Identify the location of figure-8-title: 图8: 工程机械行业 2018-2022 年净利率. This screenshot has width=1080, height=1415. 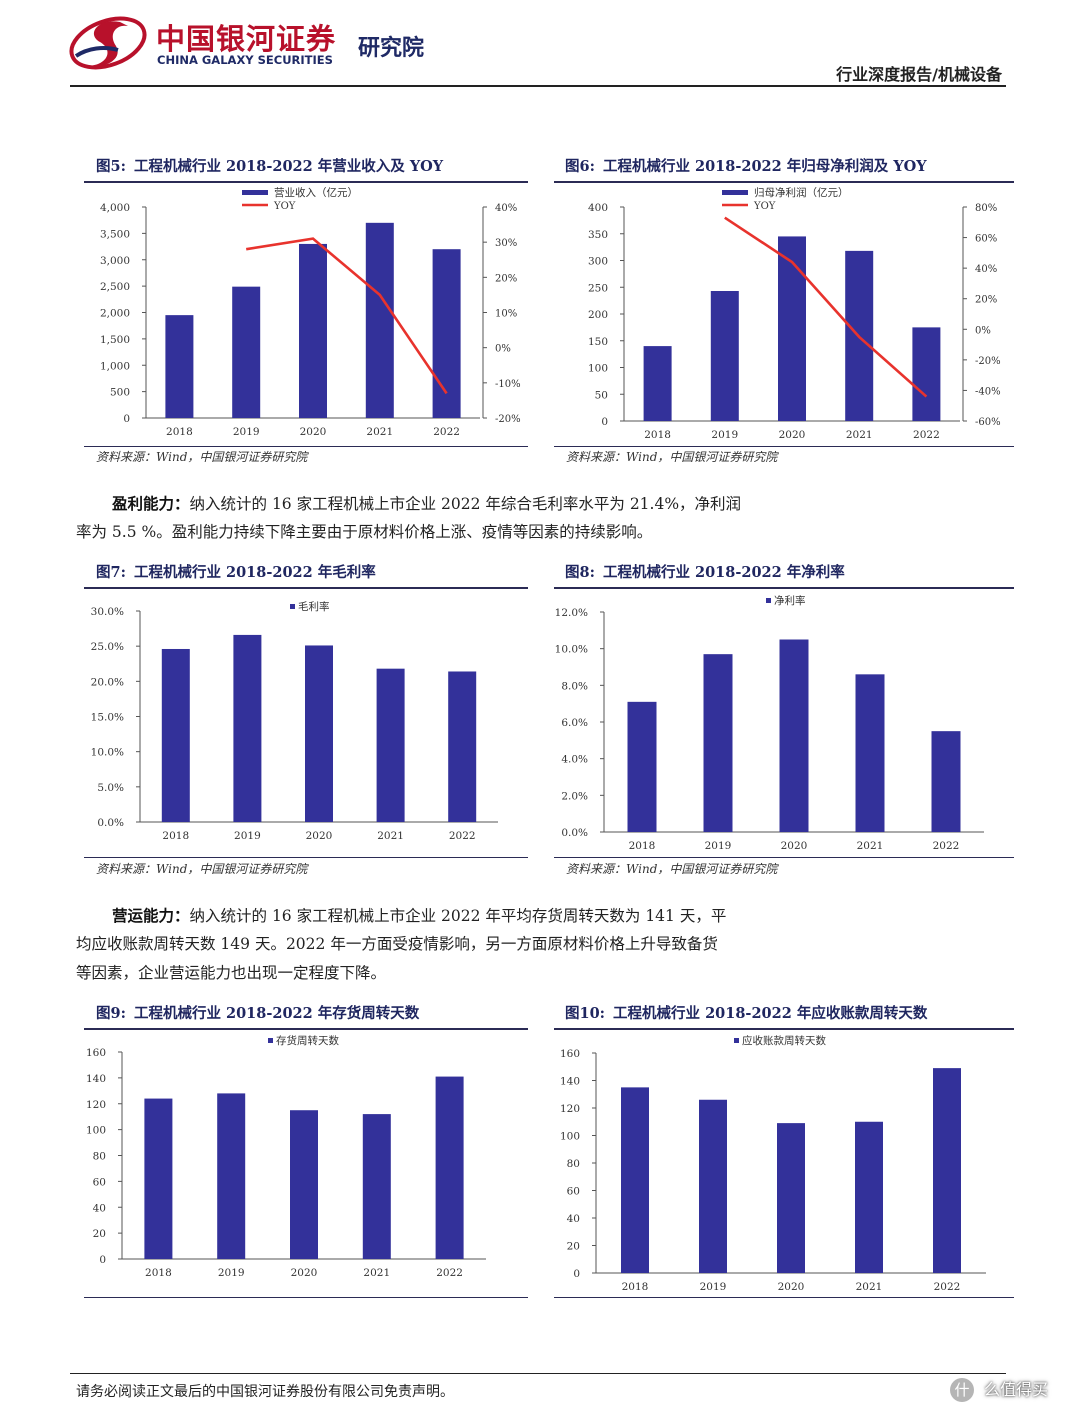
(705, 571).